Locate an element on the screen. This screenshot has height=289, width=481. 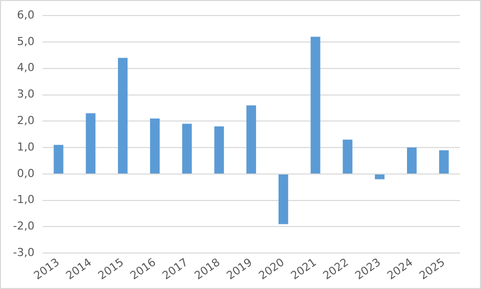
y-tick-label: 1,0 is located at coordinates (25, 147).